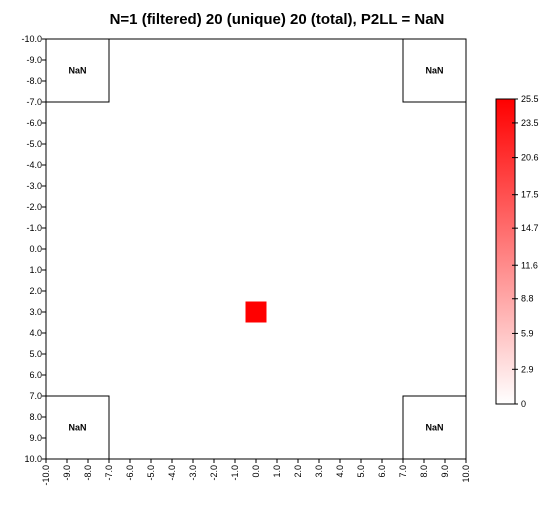 The width and height of the screenshot is (556, 505). Describe the element at coordinates (31, 39) in the screenshot. I see `y-tick-label: -10.0` at that location.